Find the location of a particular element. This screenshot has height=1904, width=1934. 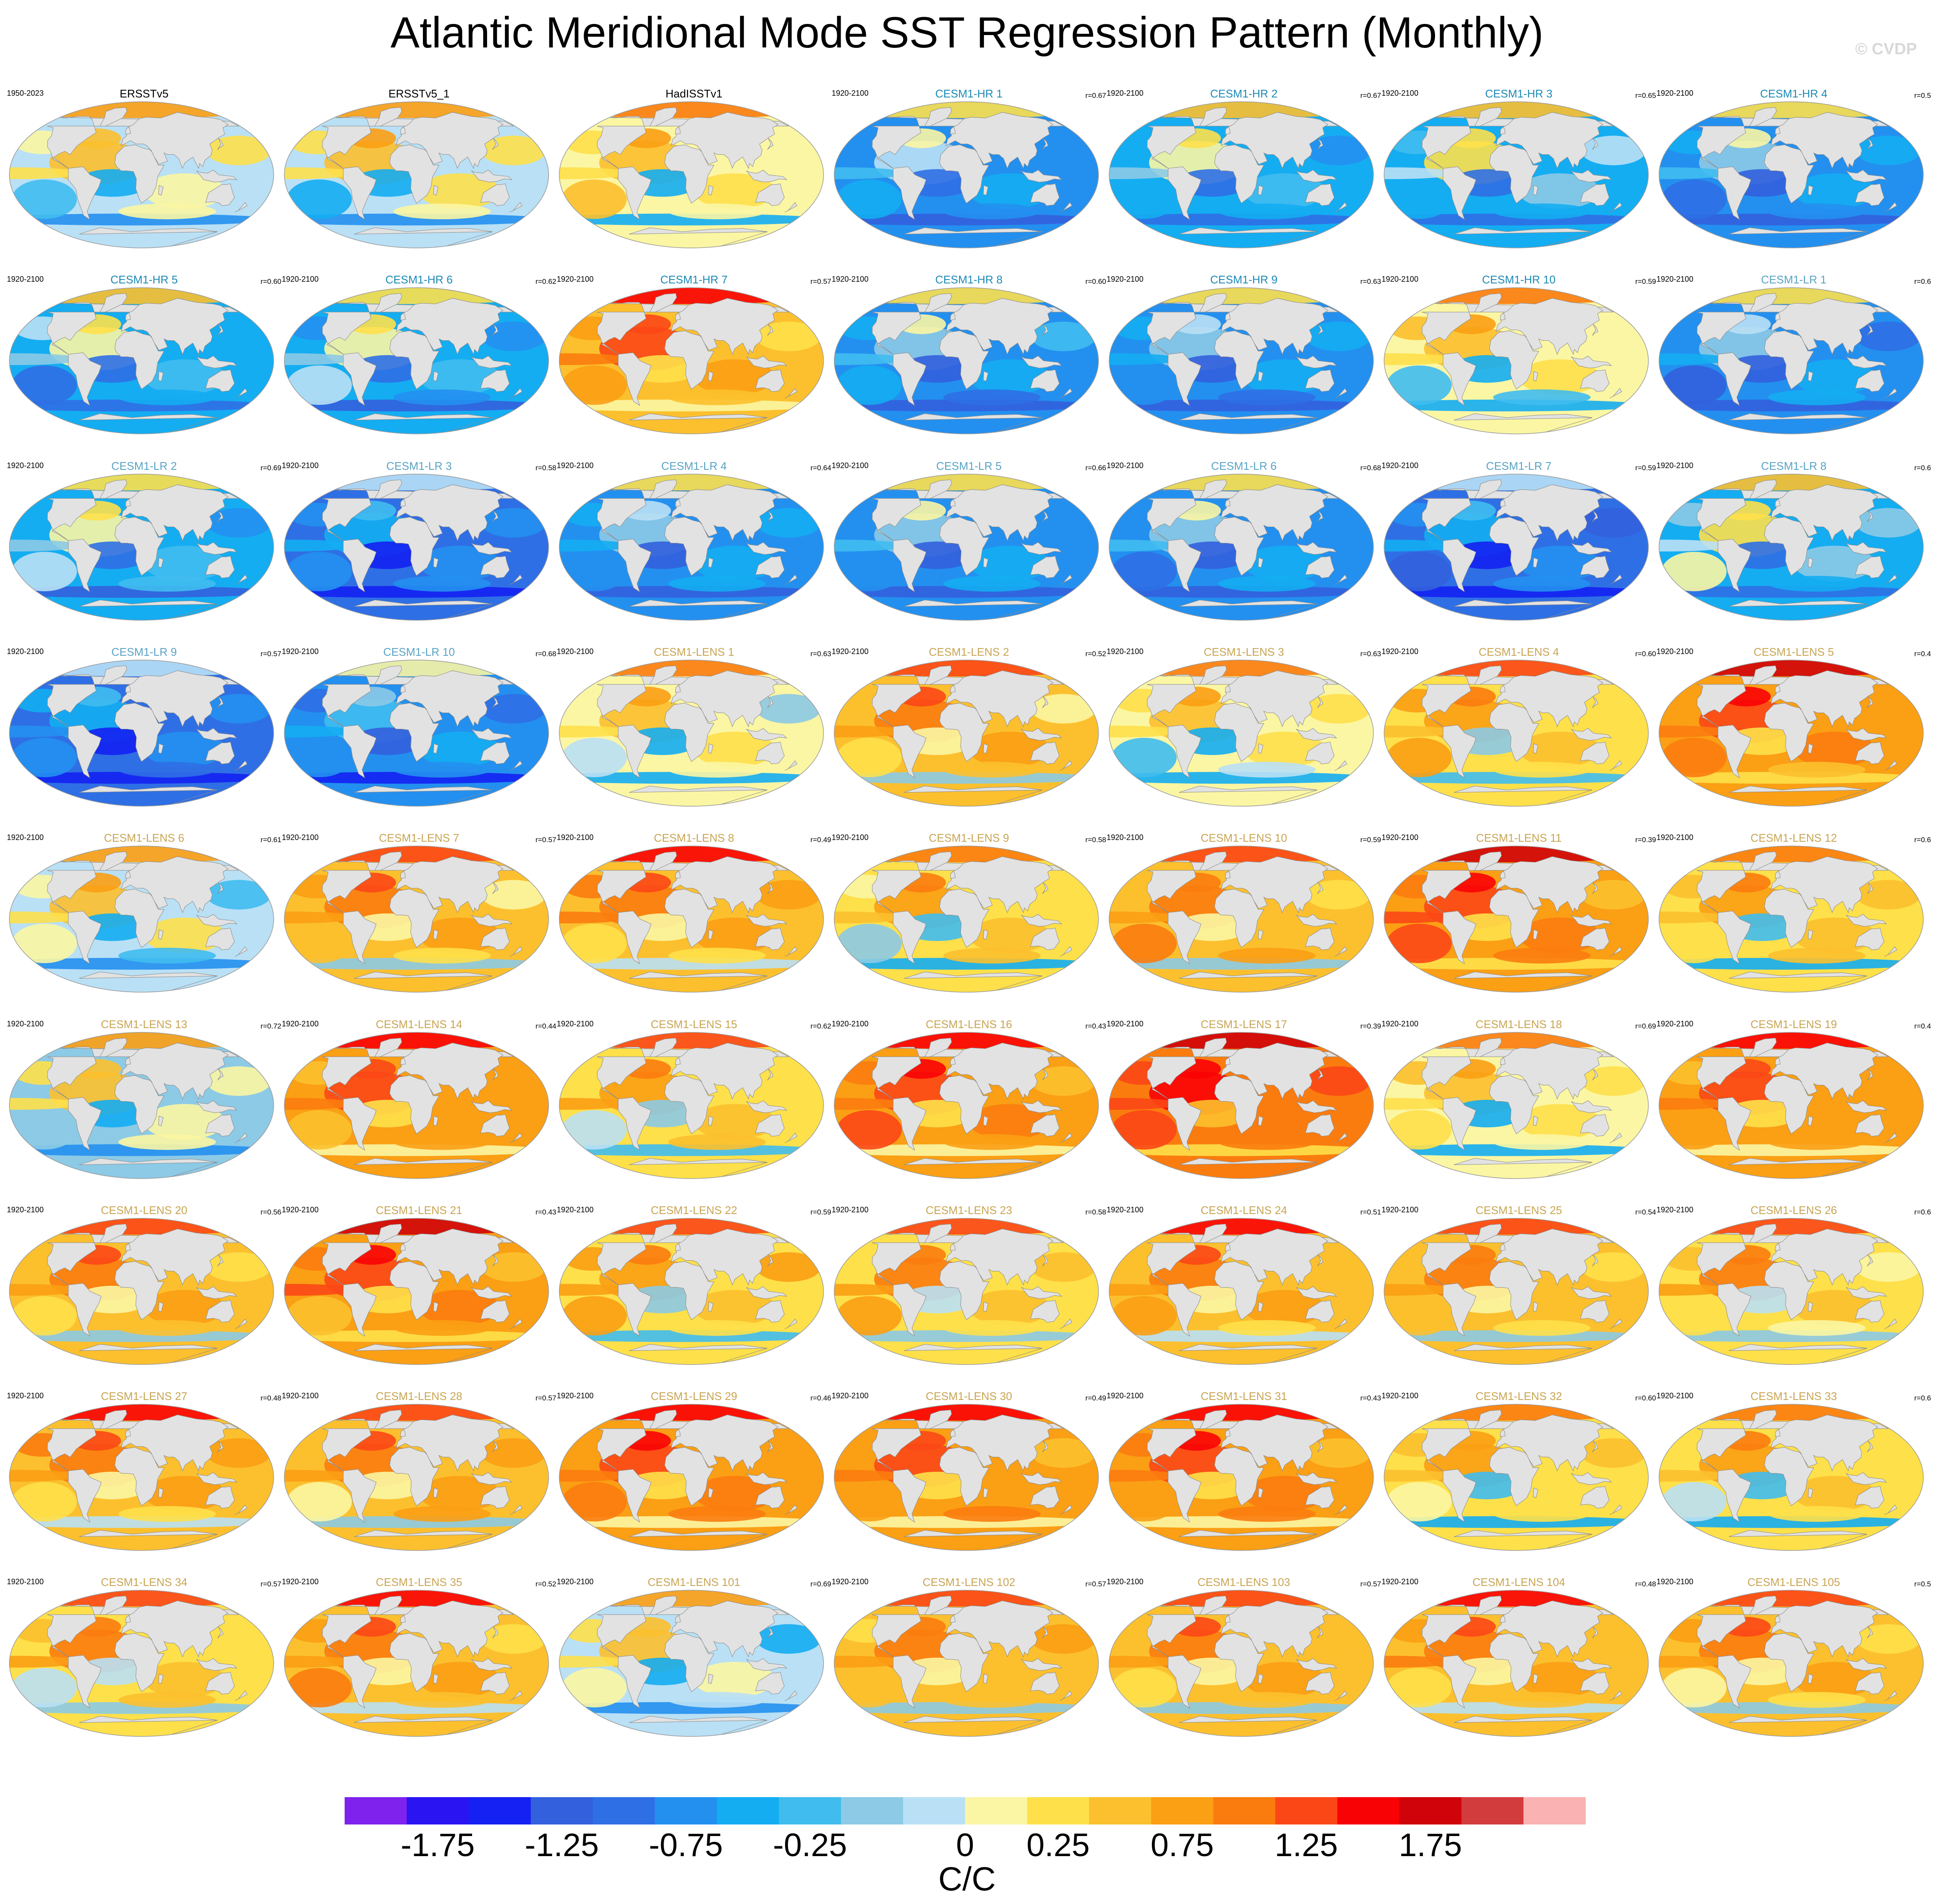

map-panel: CESM1-LENS 13 1920-2100 r=0.72 is located at coordinates (144, 1111).